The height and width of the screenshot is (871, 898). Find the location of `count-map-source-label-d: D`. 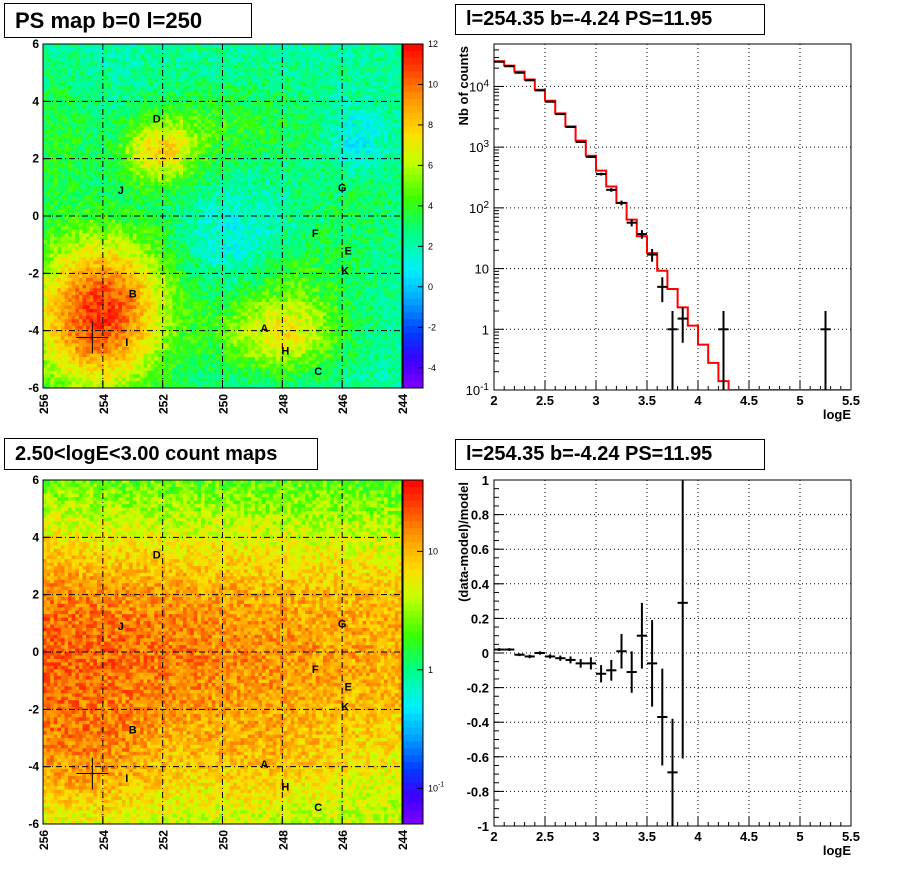

count-map-source-label-d: D is located at coordinates (157, 556).